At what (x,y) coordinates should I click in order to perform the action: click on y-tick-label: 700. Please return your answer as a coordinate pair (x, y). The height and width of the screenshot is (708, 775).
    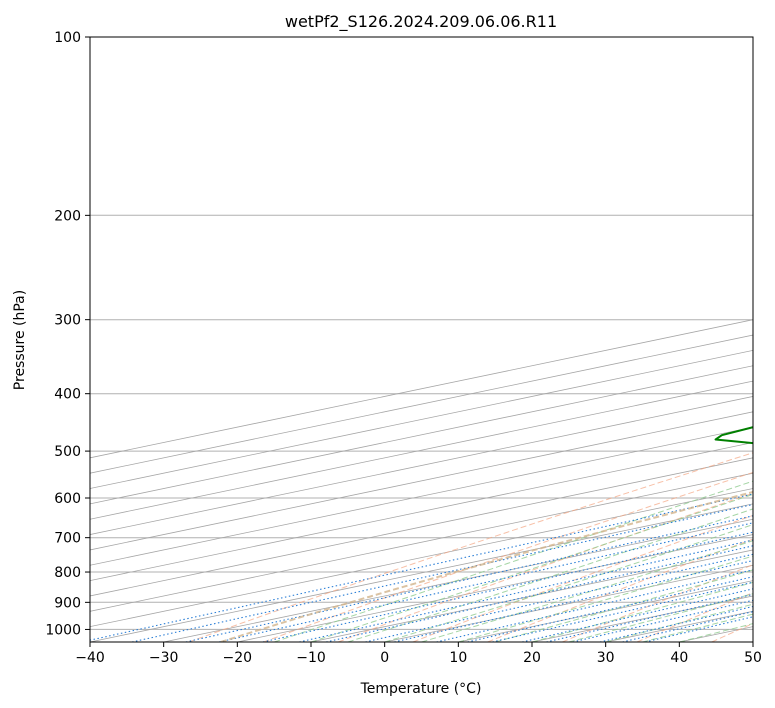
    Looking at the image, I should click on (67, 539).